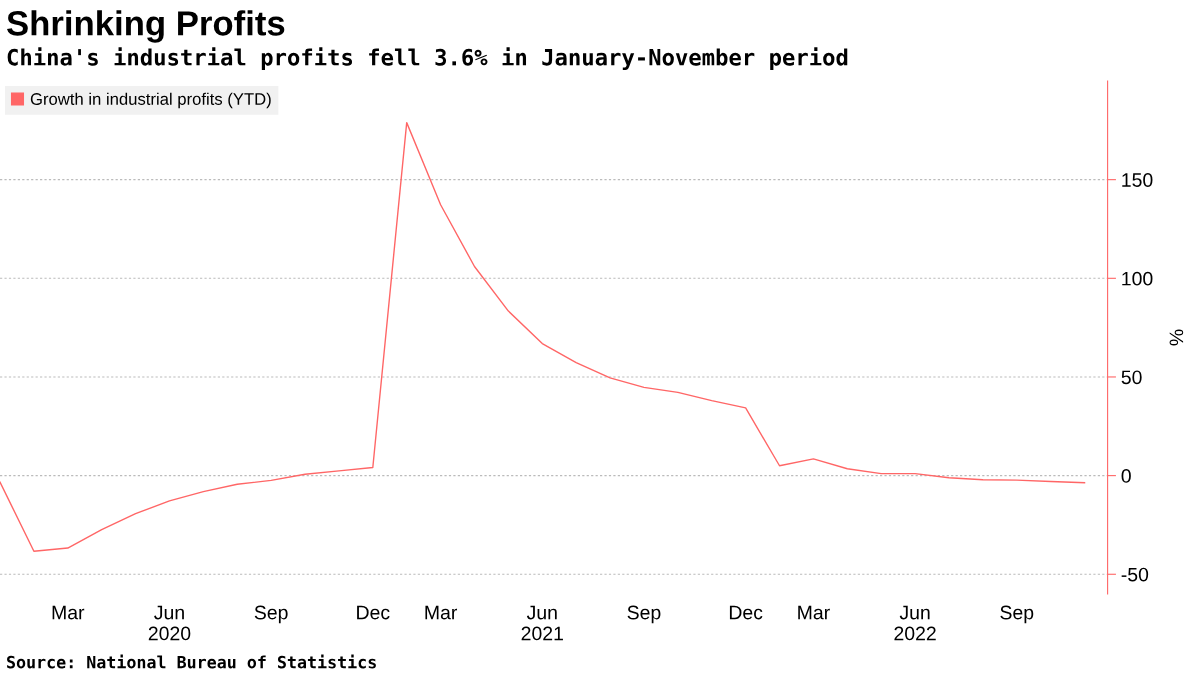  Describe the element at coordinates (427, 58) in the screenshot. I see `chart-subtitle: China's industrial profits fell 3.6% in January-November period` at that location.